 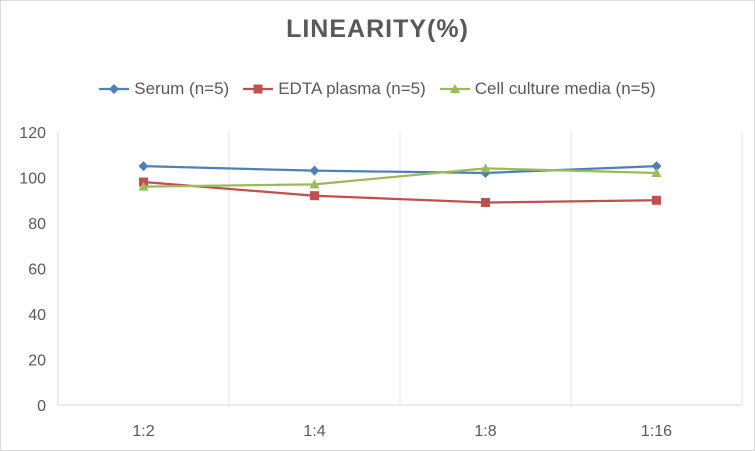 I want to click on legend-item-2: EDTA plasma (n=5), so click(x=334, y=89).